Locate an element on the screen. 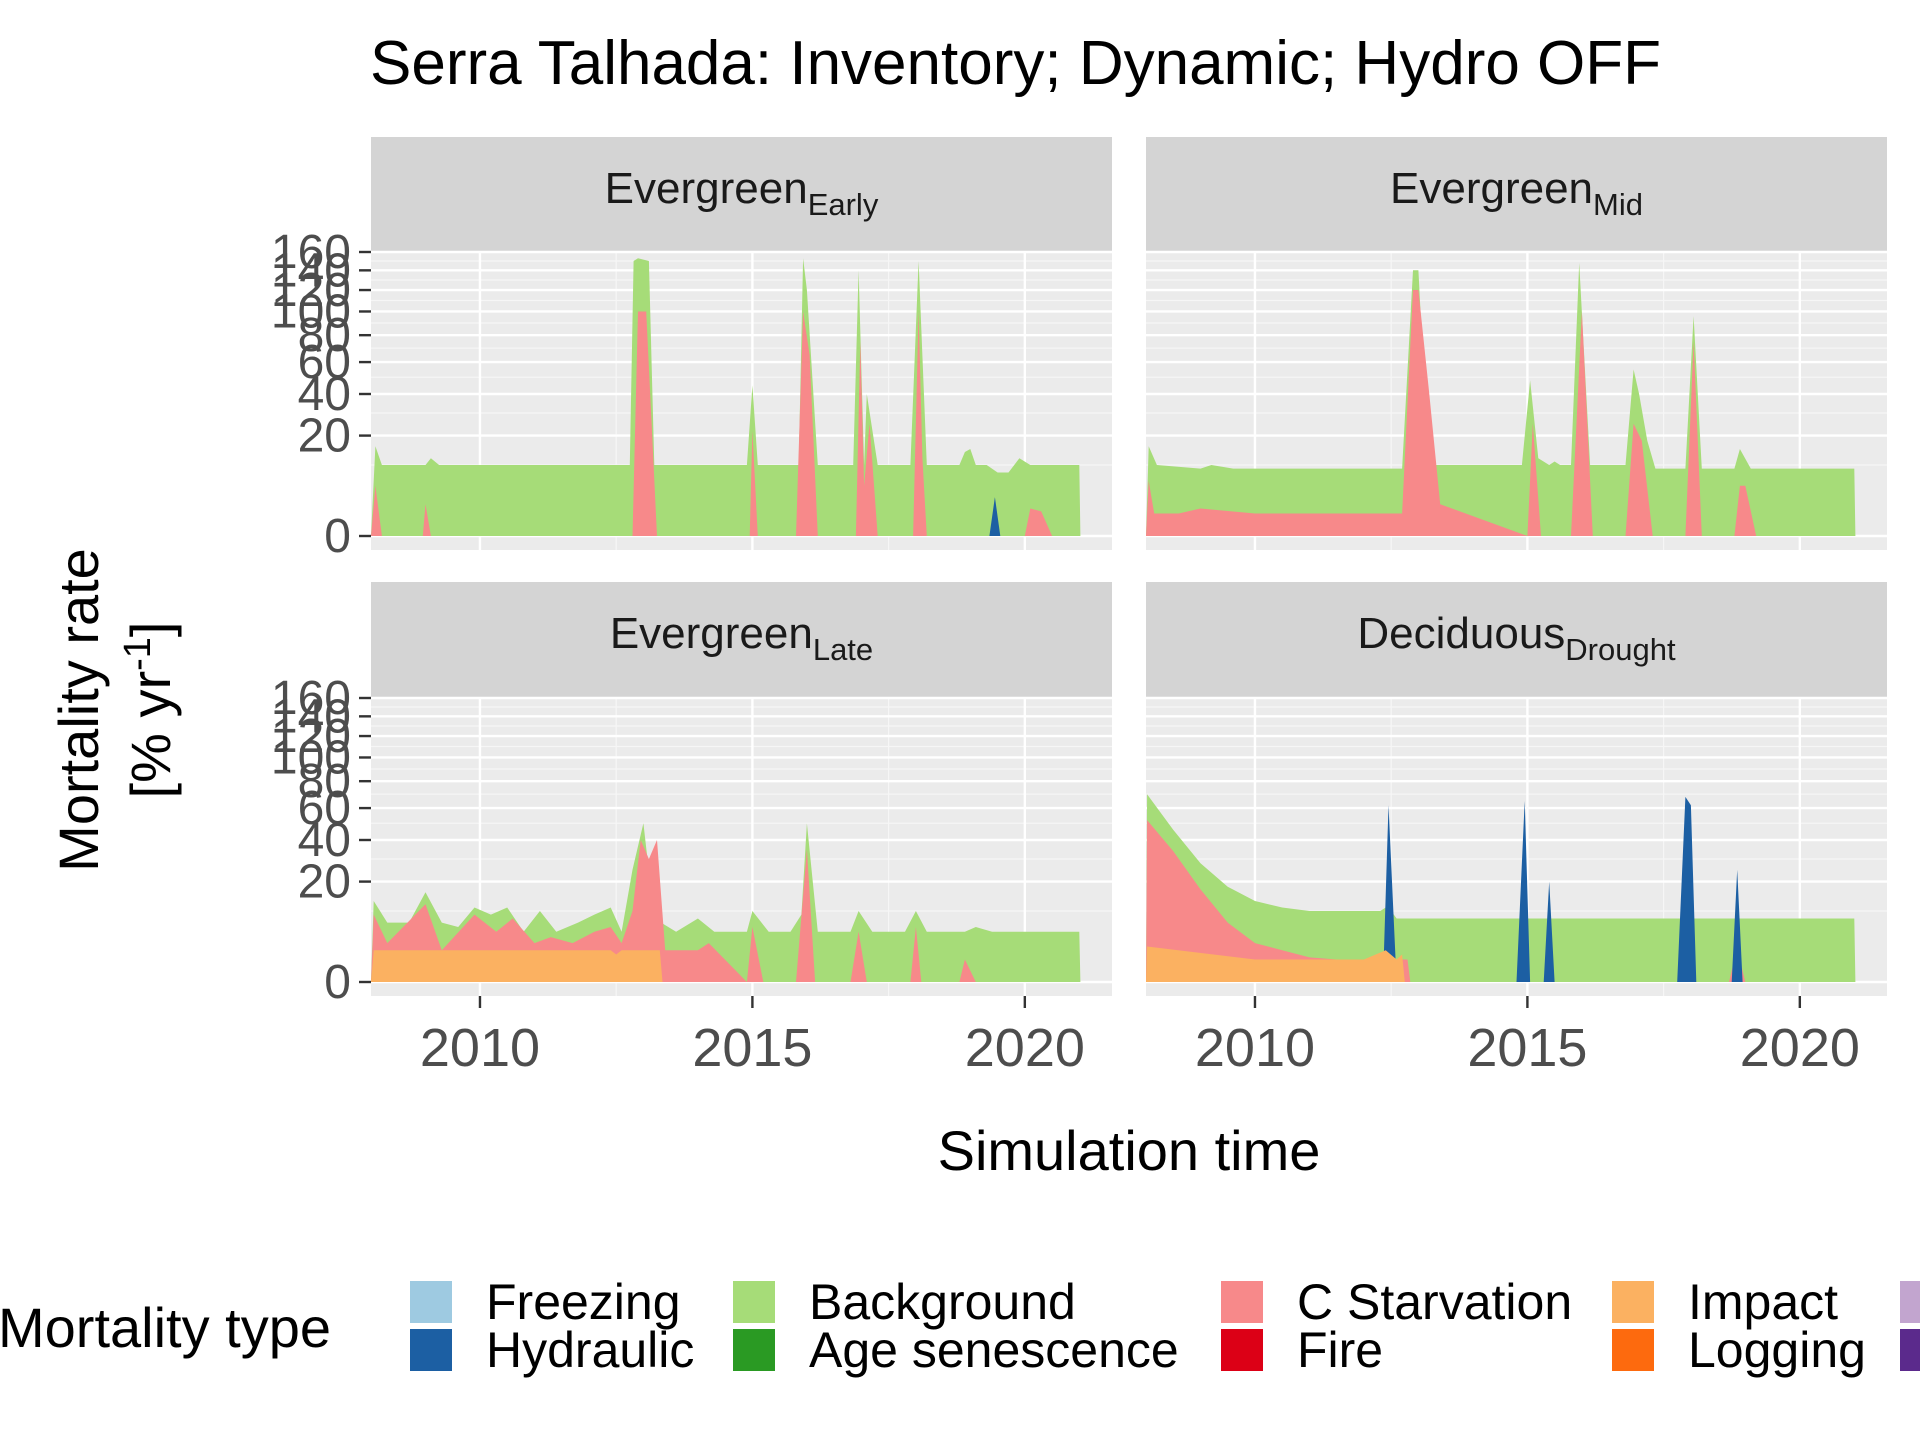 The image size is (1920, 1440). panel-strip-label: EvergreenMid is located at coordinates (1516, 193).